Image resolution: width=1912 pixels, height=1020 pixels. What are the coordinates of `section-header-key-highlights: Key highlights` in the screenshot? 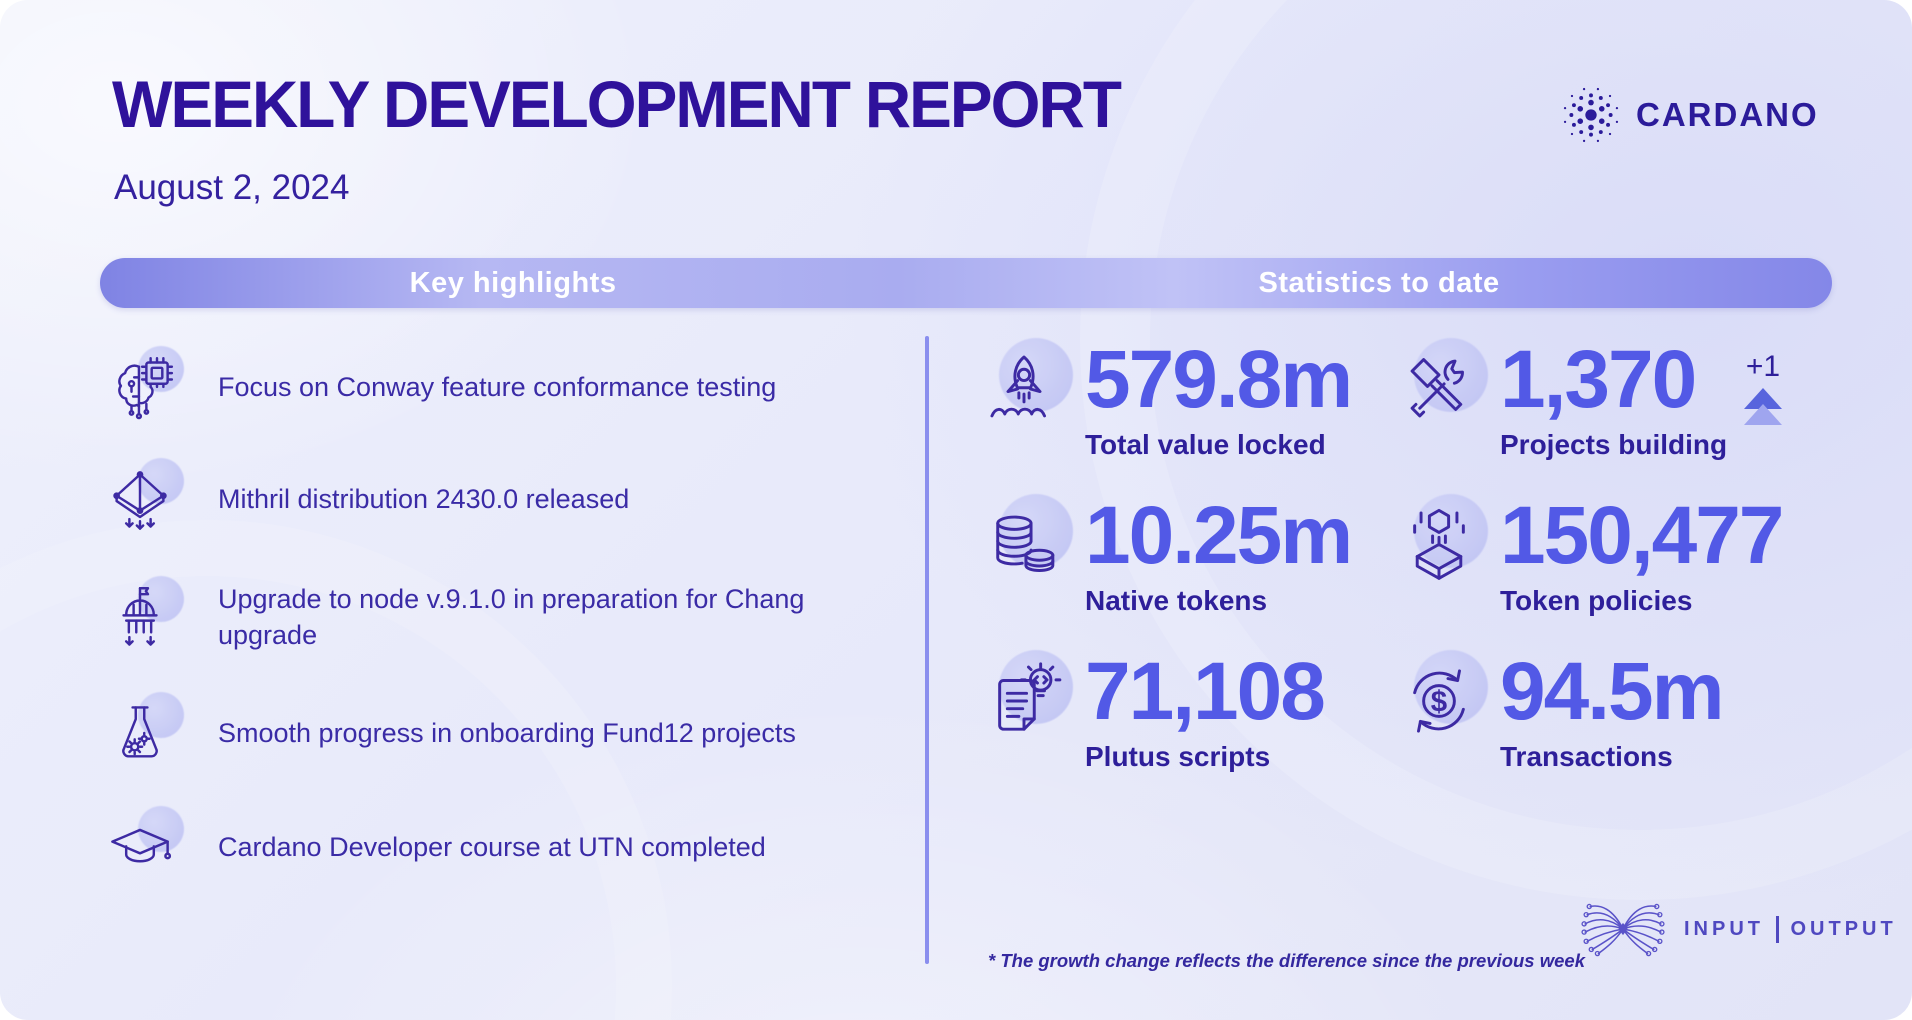 It's located at (513, 282).